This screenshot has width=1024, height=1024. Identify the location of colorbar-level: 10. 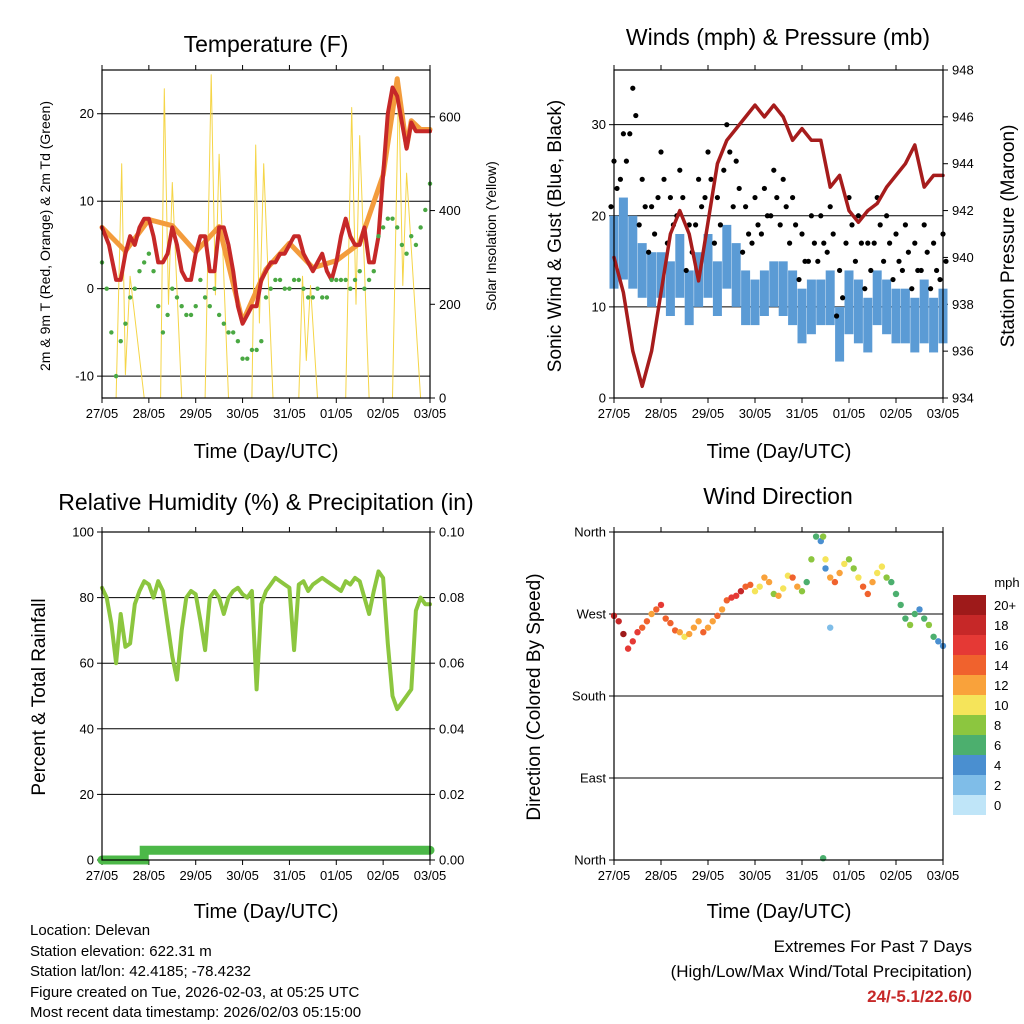
(1001, 705).